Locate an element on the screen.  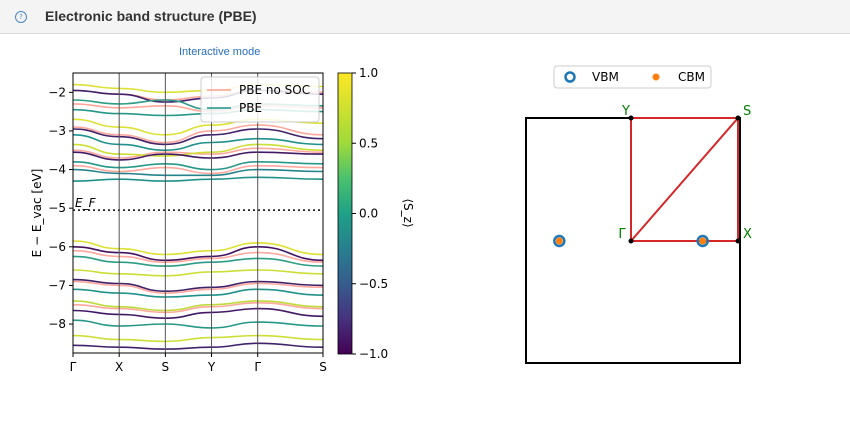
colorbar-ticks: −1.0 −0.5 0.0 0.5 1.0 is located at coordinates (370, 213).